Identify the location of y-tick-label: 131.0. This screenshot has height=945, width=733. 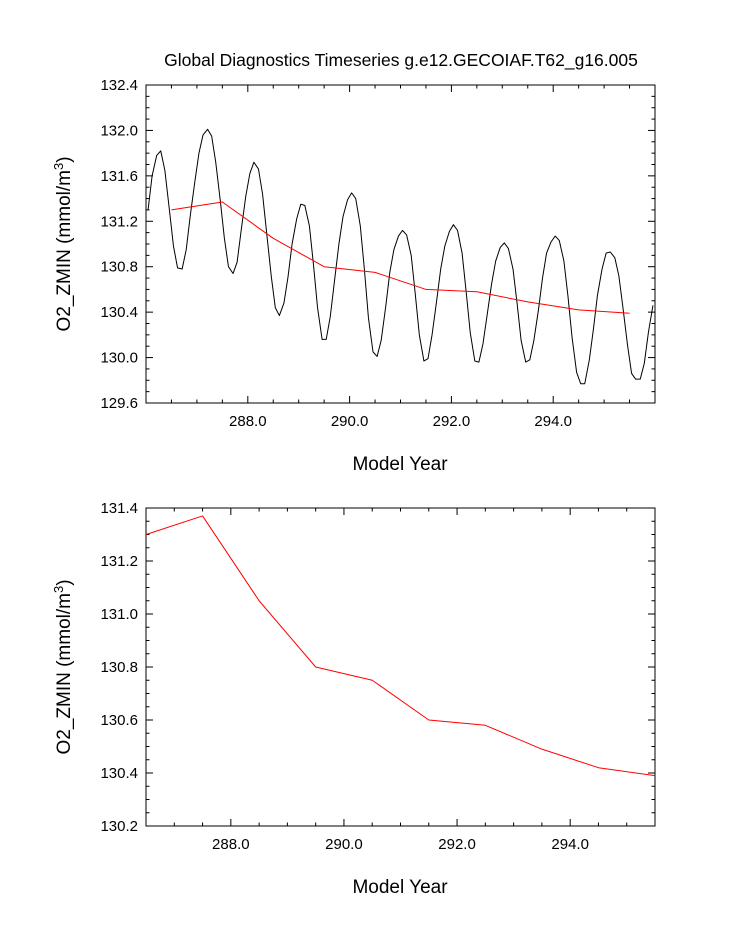
(119, 614).